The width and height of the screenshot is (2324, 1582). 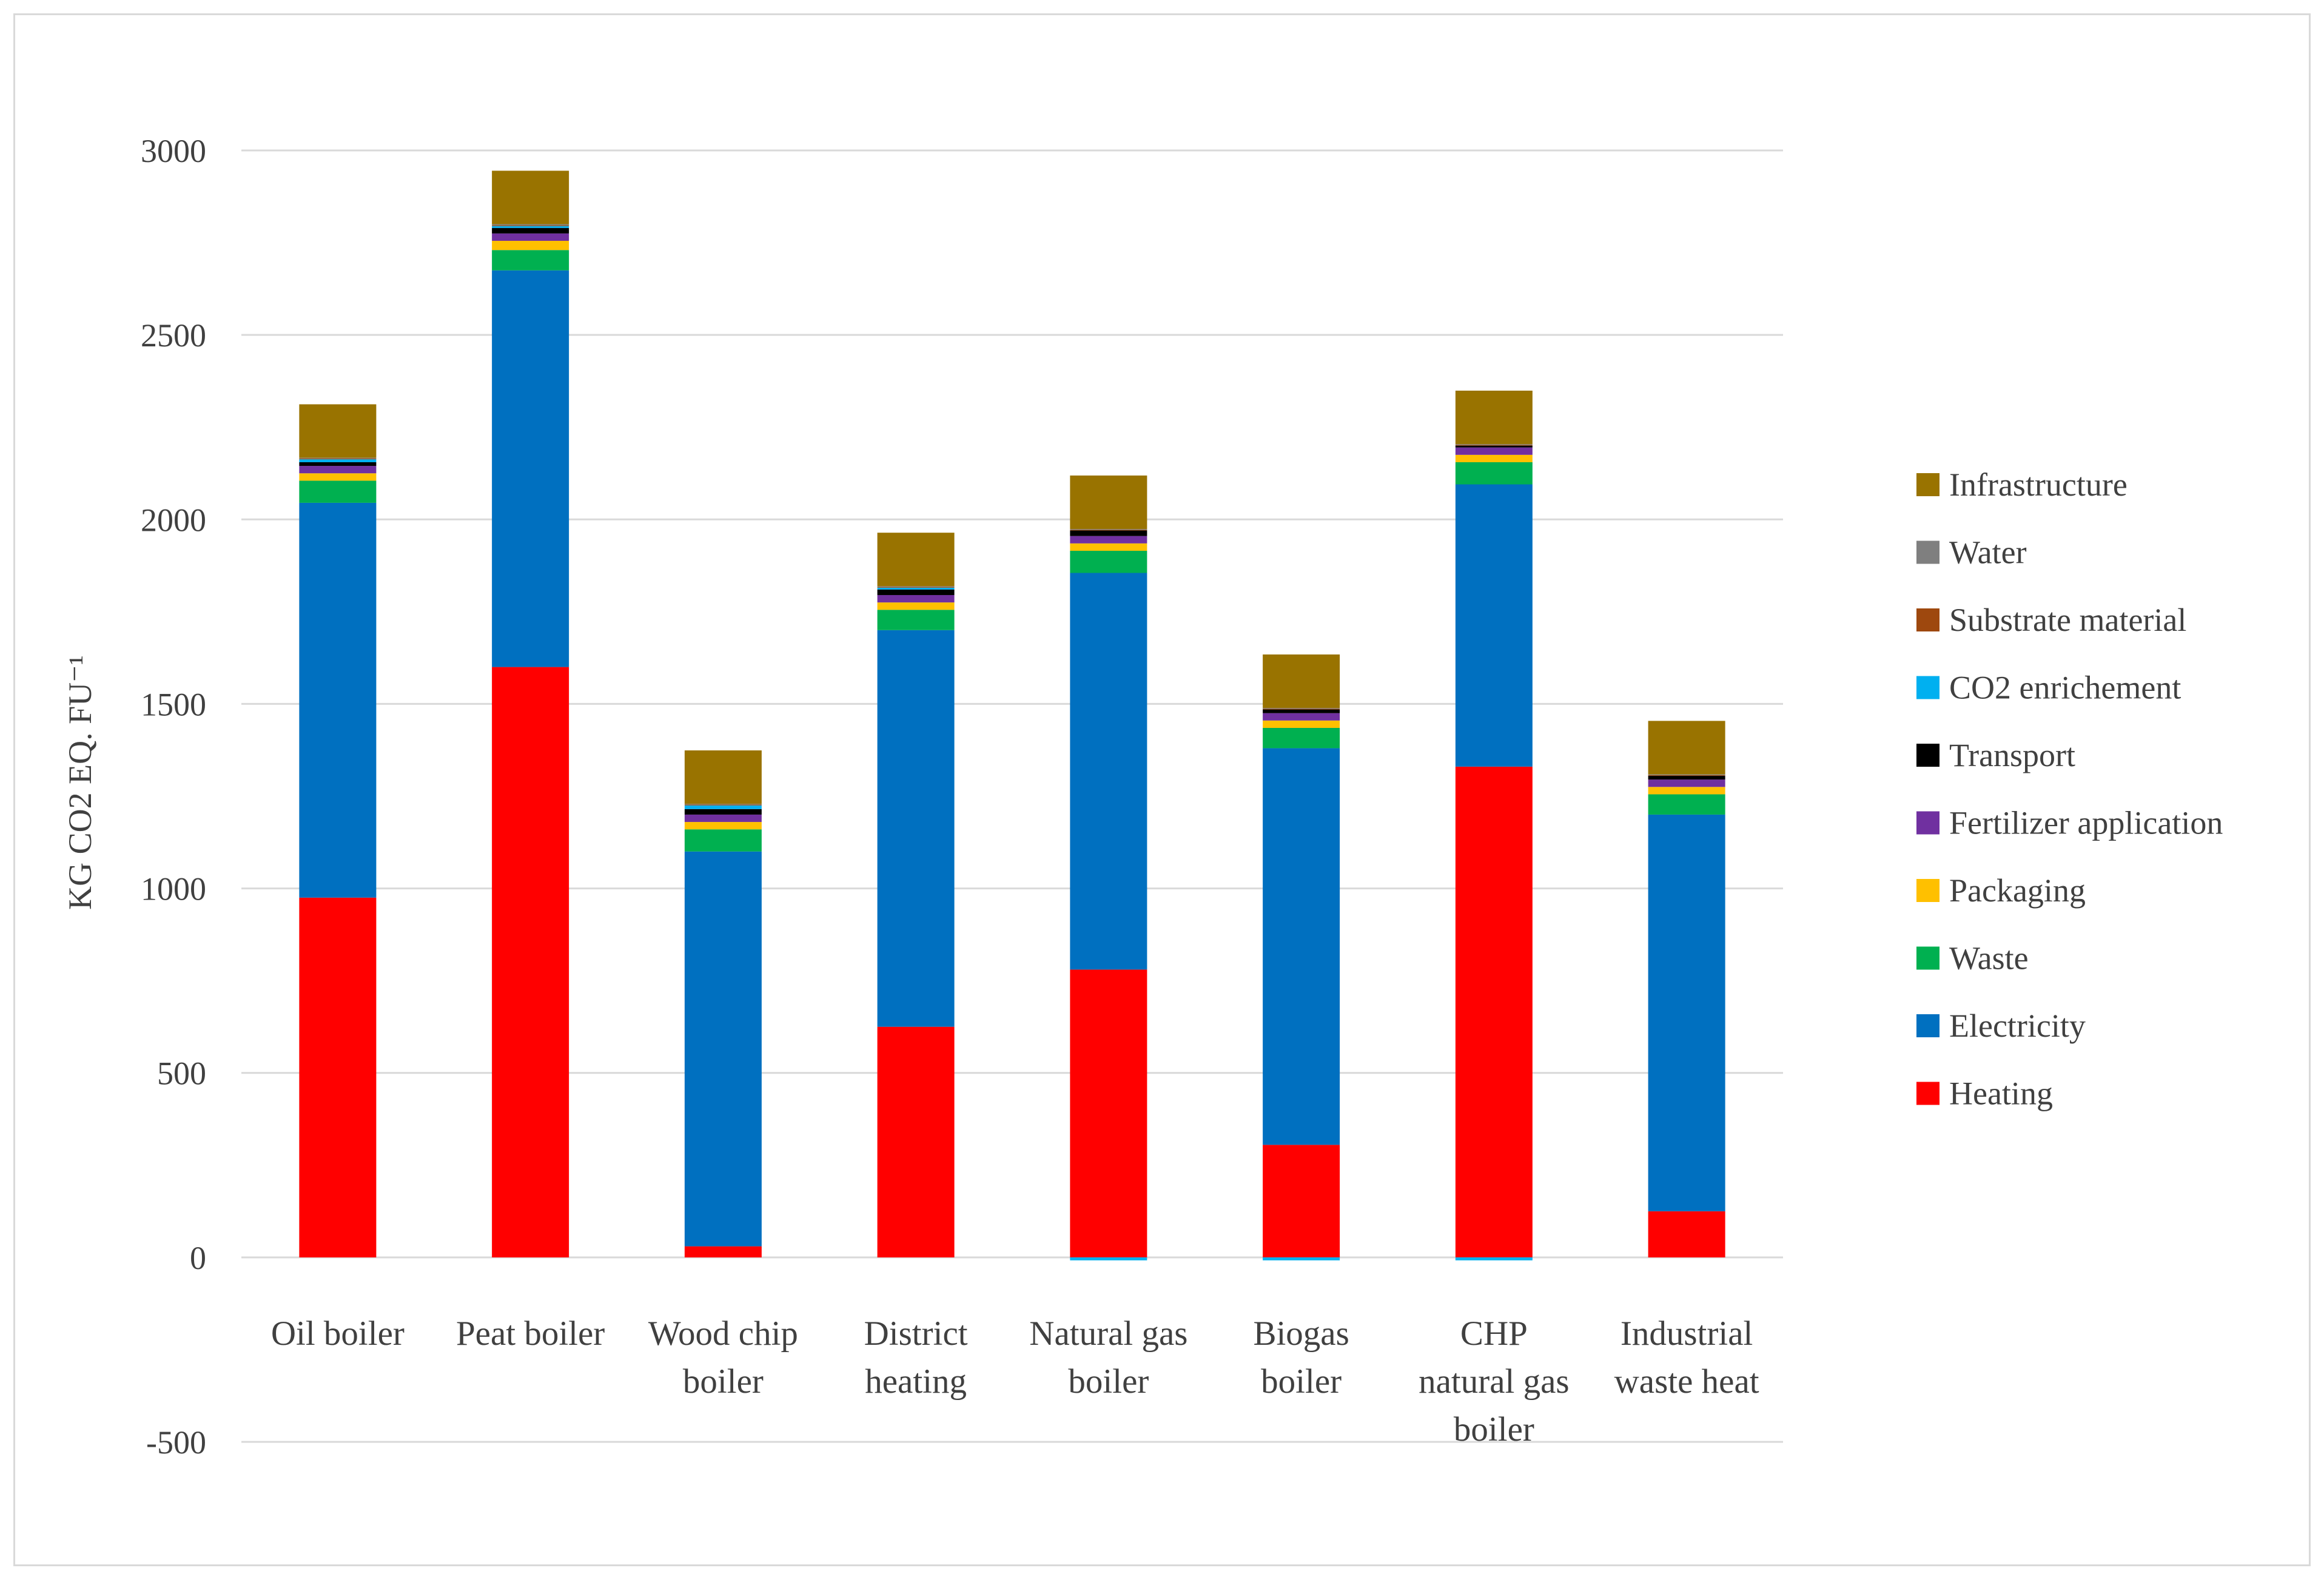 What do you see at coordinates (530, 1333) in the screenshot?
I see `x-category-label: Peat boiler` at bounding box center [530, 1333].